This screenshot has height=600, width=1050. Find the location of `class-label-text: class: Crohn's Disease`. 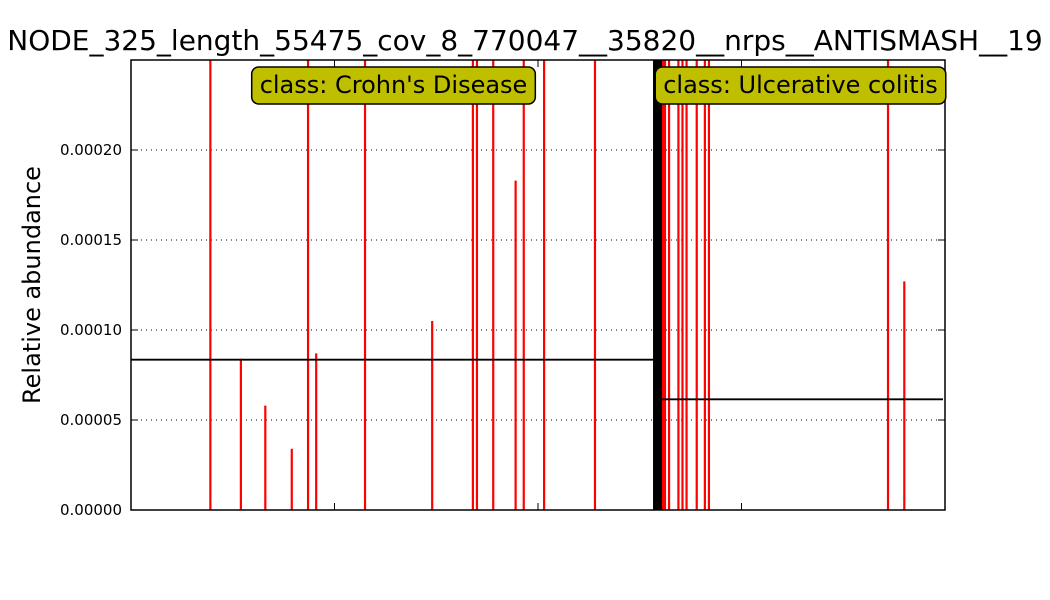

class-label-text: class: Crohn's Disease is located at coordinates (394, 85).